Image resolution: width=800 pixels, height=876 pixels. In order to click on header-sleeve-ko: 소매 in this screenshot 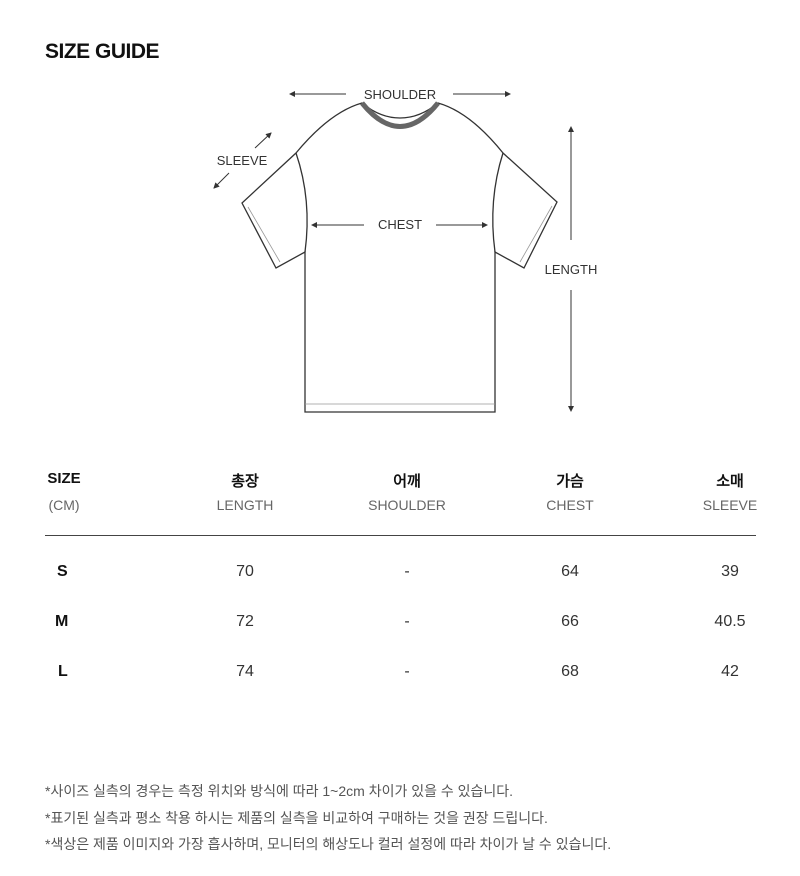, I will do `click(730, 481)`.